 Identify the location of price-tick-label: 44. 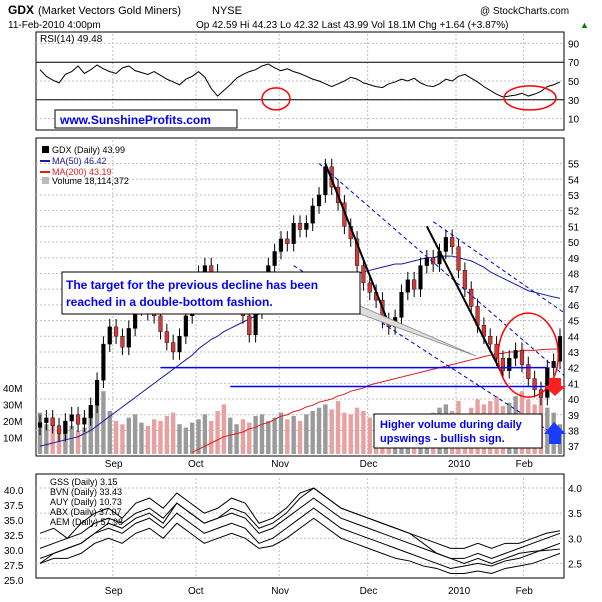
(574, 337).